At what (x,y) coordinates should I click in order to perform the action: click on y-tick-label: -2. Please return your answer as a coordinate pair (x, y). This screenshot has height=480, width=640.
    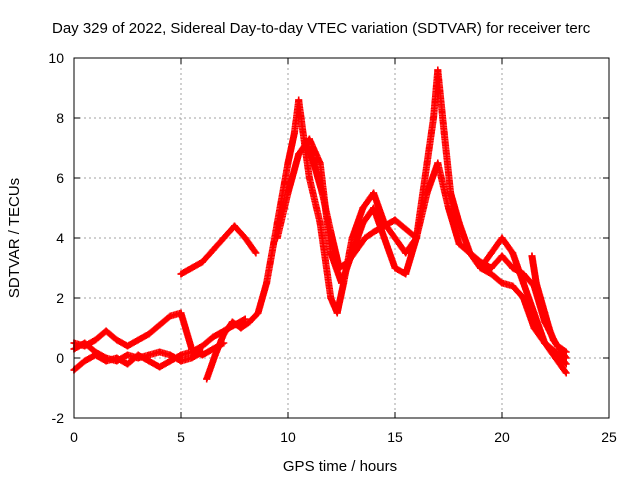
    Looking at the image, I should click on (58, 418).